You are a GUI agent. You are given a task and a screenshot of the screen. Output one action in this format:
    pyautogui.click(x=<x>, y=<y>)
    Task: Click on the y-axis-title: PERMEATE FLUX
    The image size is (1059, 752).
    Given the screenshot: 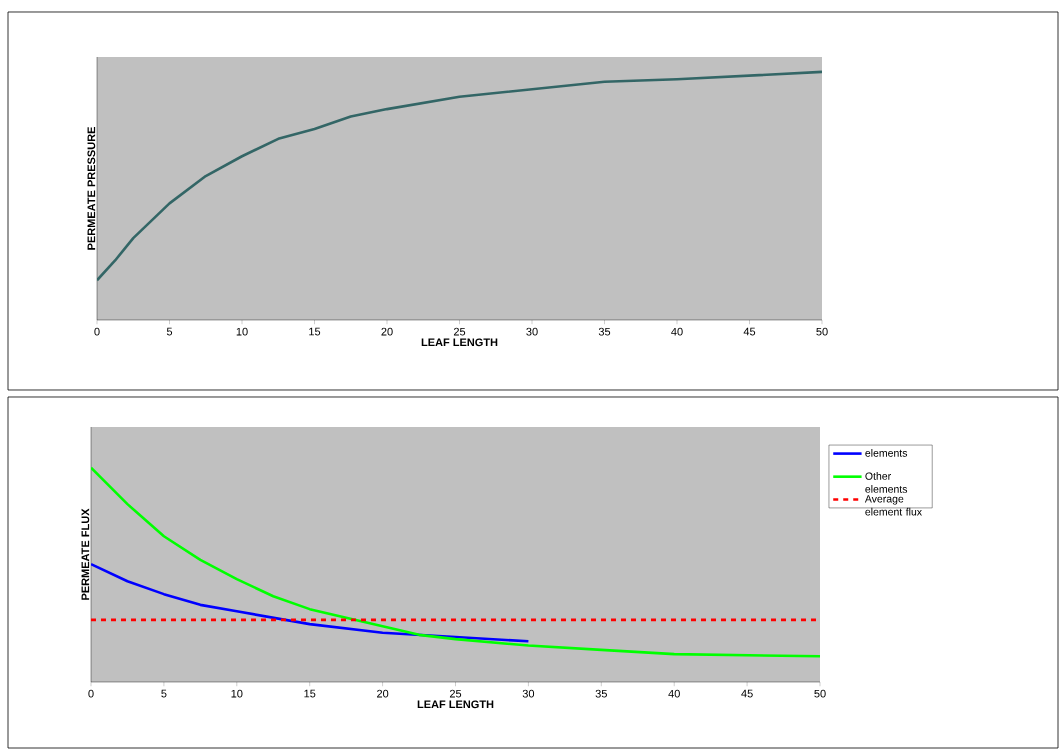 What is the action you would take?
    pyautogui.click(x=85, y=554)
    